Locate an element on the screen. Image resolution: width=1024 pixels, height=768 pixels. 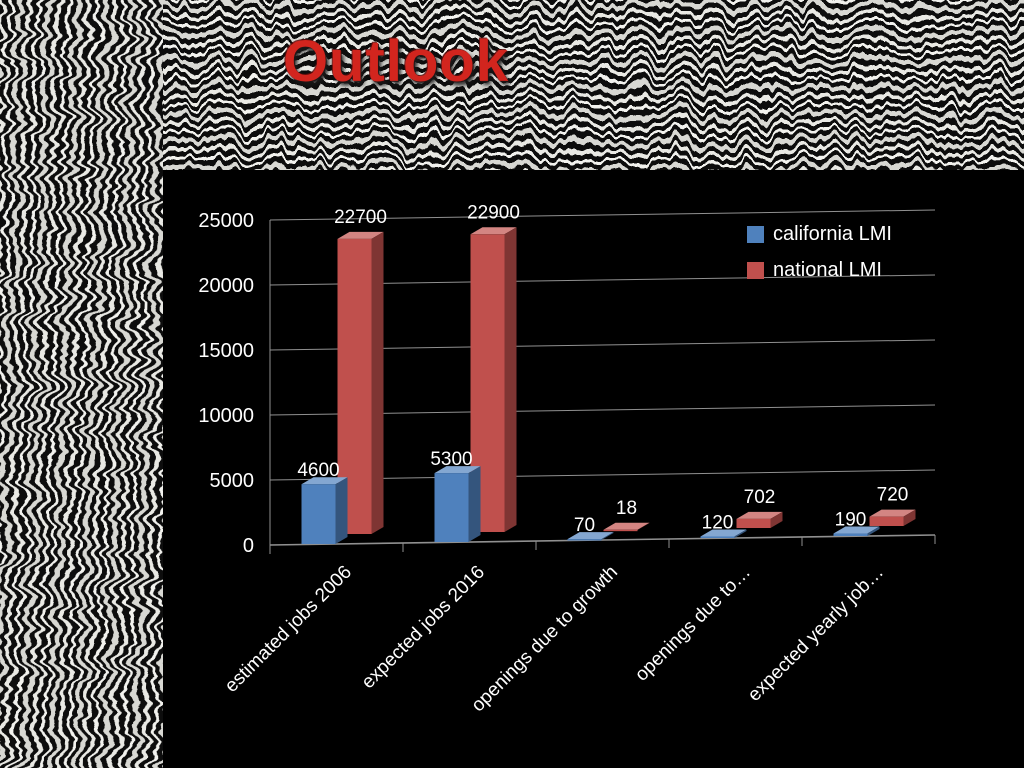
y-axis-tick-label: 10000 is located at coordinates (226, 416).